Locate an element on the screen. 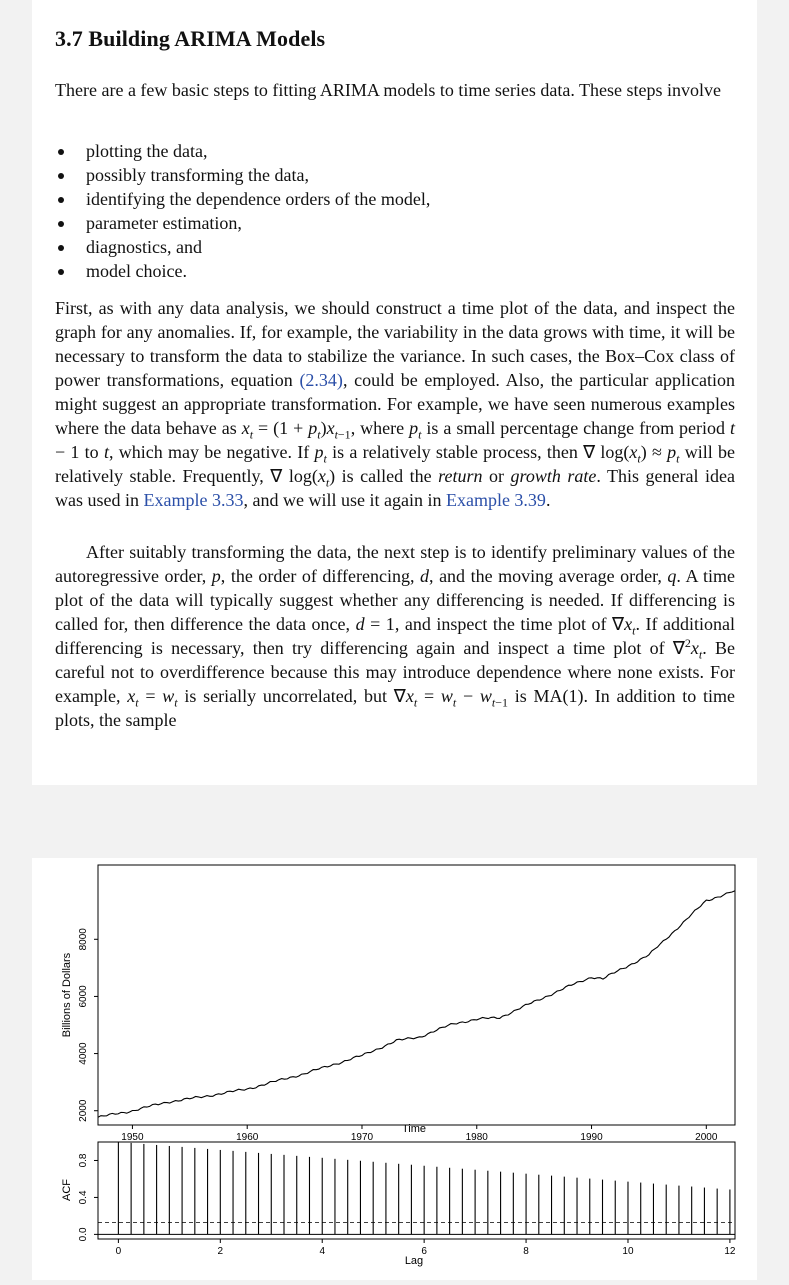 The width and height of the screenshot is (789, 1285). acf-bars is located at coordinates (424, 1188).